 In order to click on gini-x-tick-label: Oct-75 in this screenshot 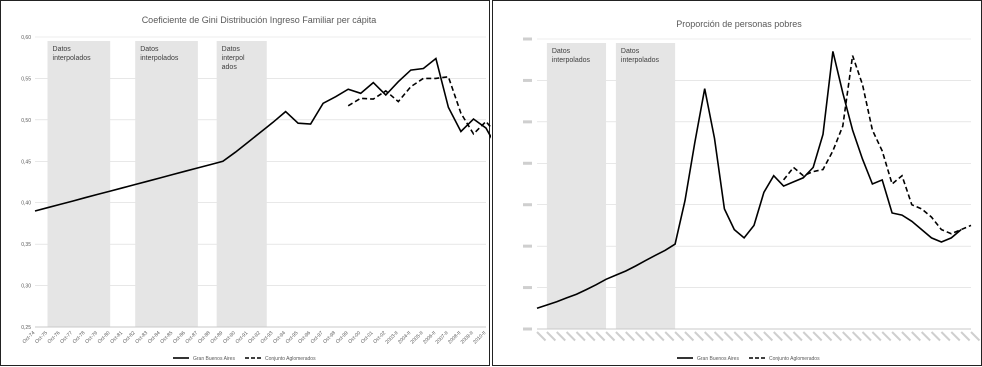, I will do `click(41, 337)`.